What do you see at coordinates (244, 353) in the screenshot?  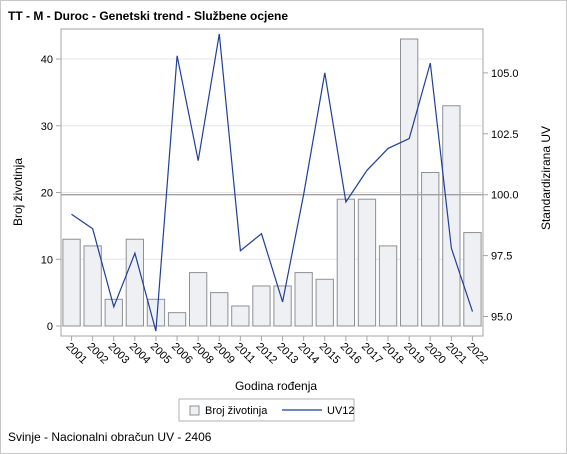 I see `x-tick-label: 2011` at bounding box center [244, 353].